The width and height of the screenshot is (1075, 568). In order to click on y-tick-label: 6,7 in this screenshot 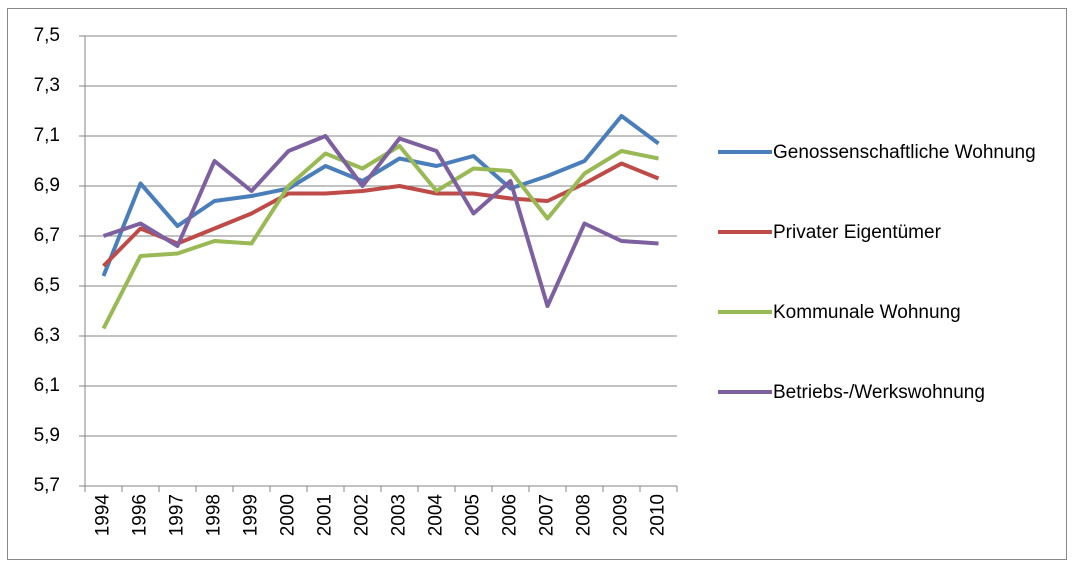, I will do `click(47, 235)`.